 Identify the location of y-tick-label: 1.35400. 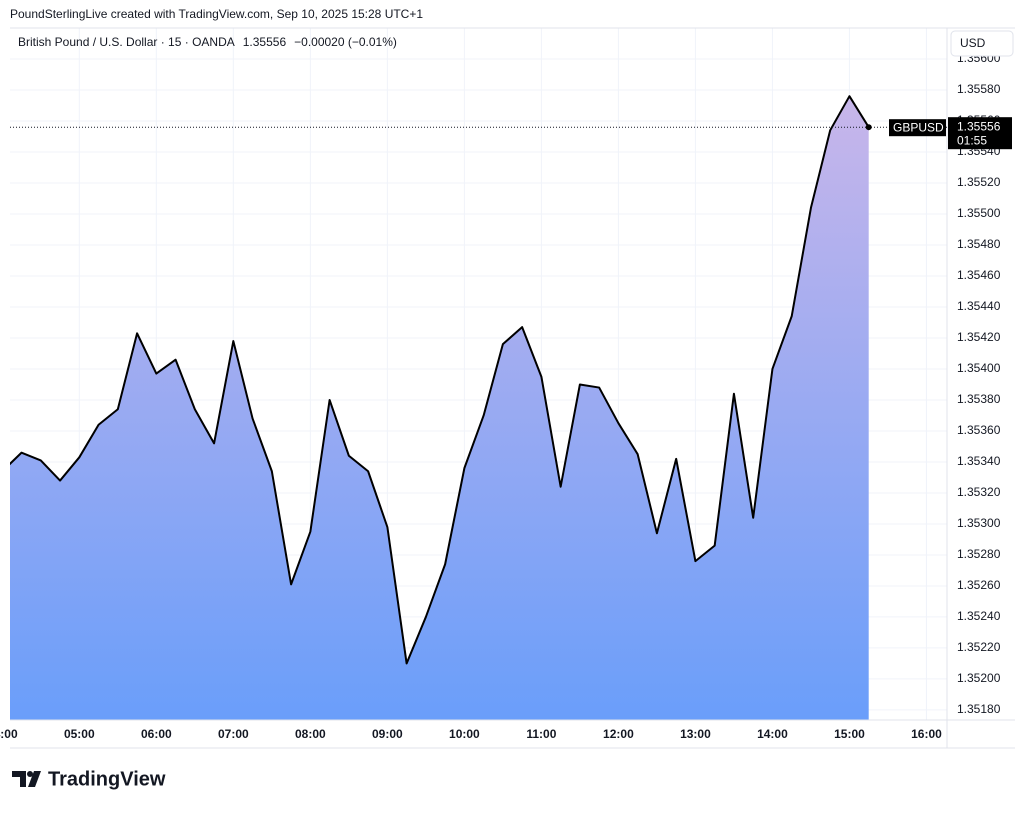
(979, 368).